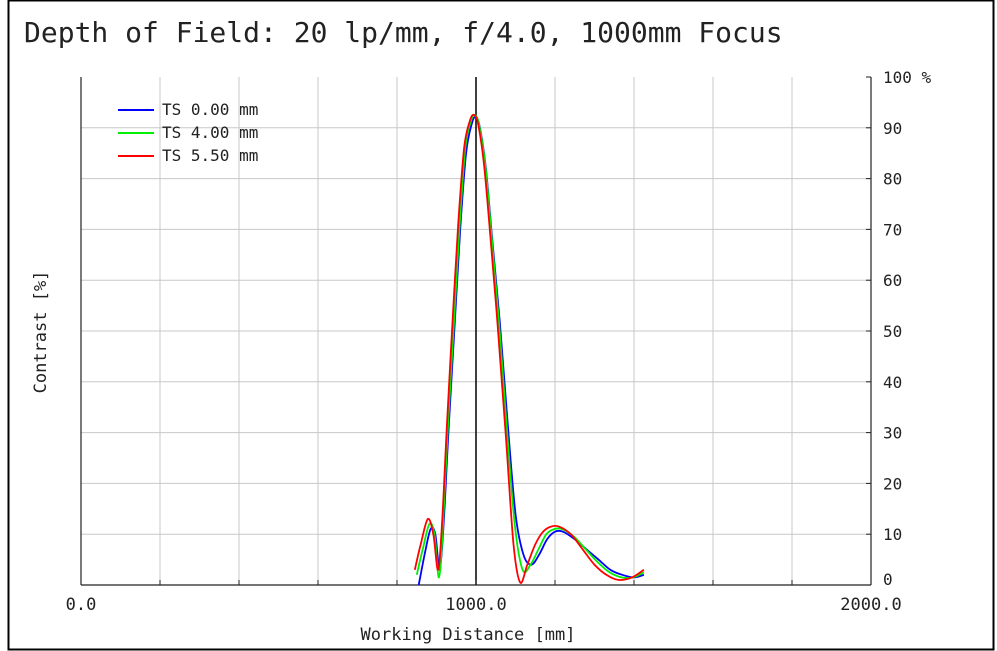  What do you see at coordinates (888, 579) in the screenshot?
I see `y-tick-label: 0` at bounding box center [888, 579].